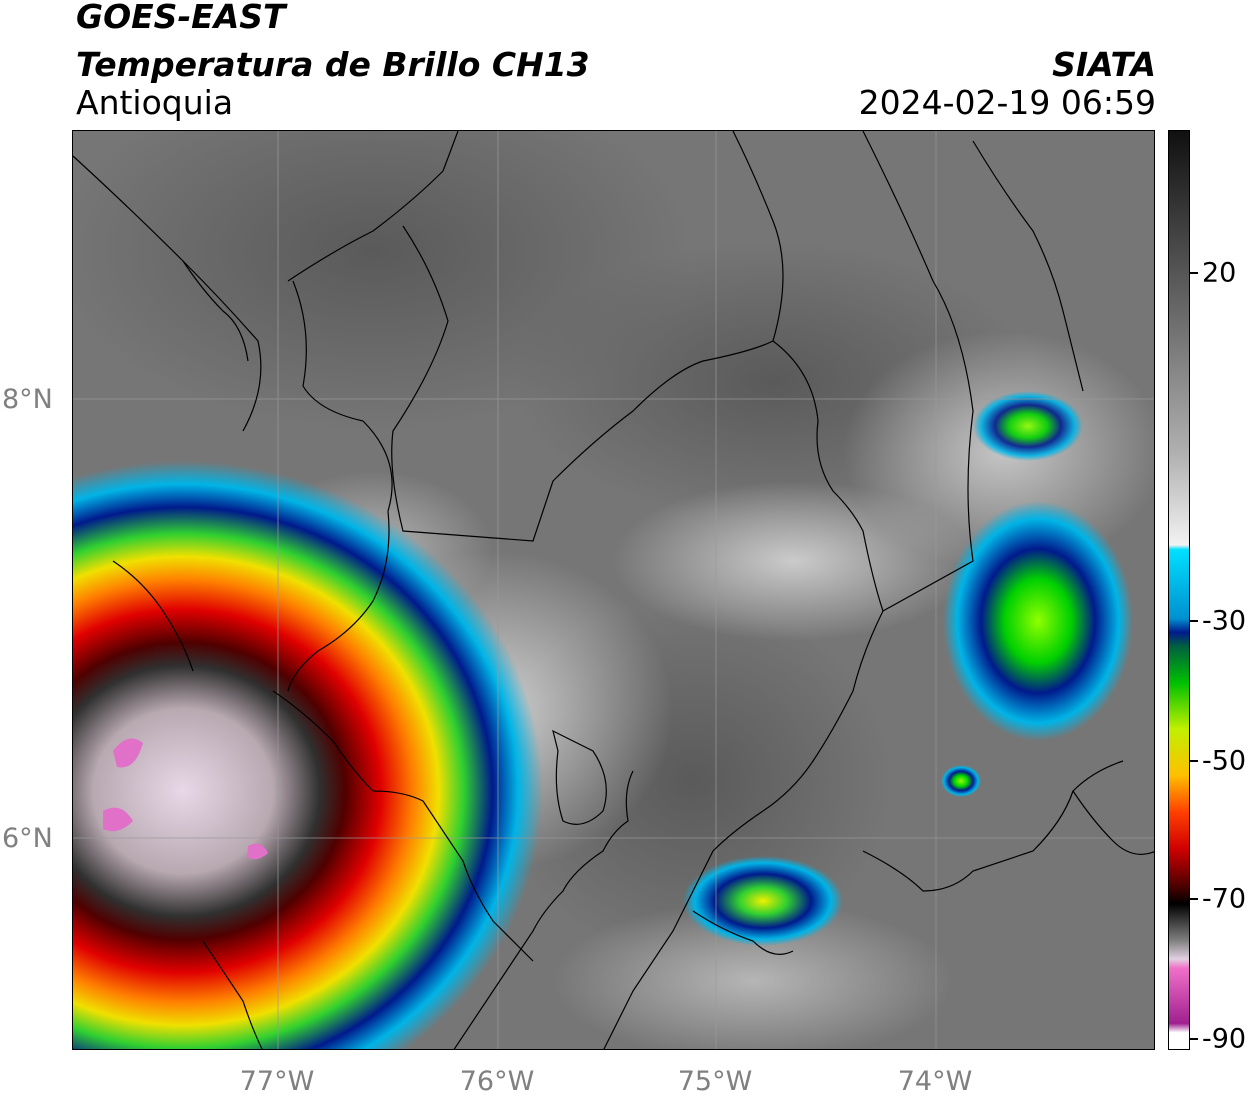 The height and width of the screenshot is (1099, 1252). Describe the element at coordinates (27, 399) in the screenshot. I see `lat-label-8n: 8°N` at that location.